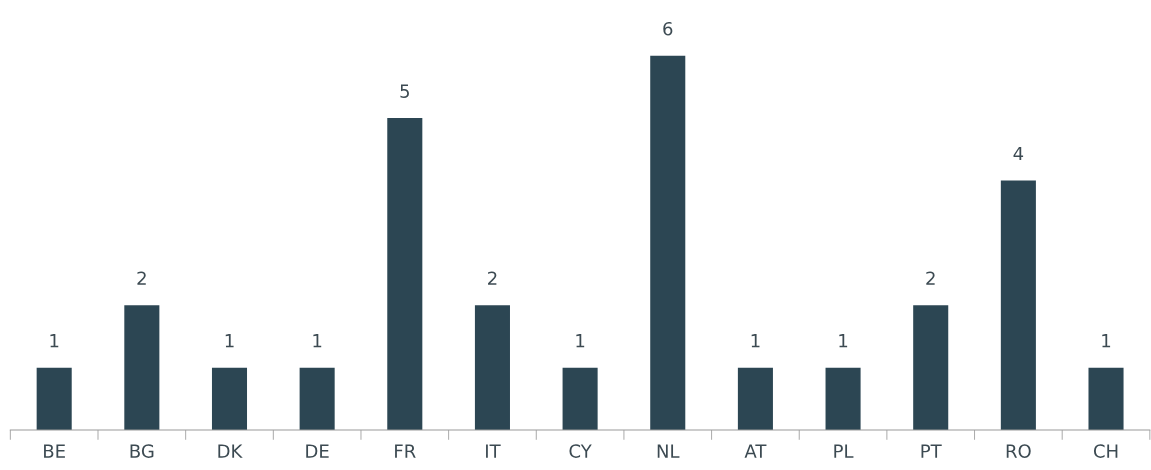 The image size is (1151, 470). Describe the element at coordinates (405, 451) in the screenshot. I see `x-tick-label: FR` at that location.